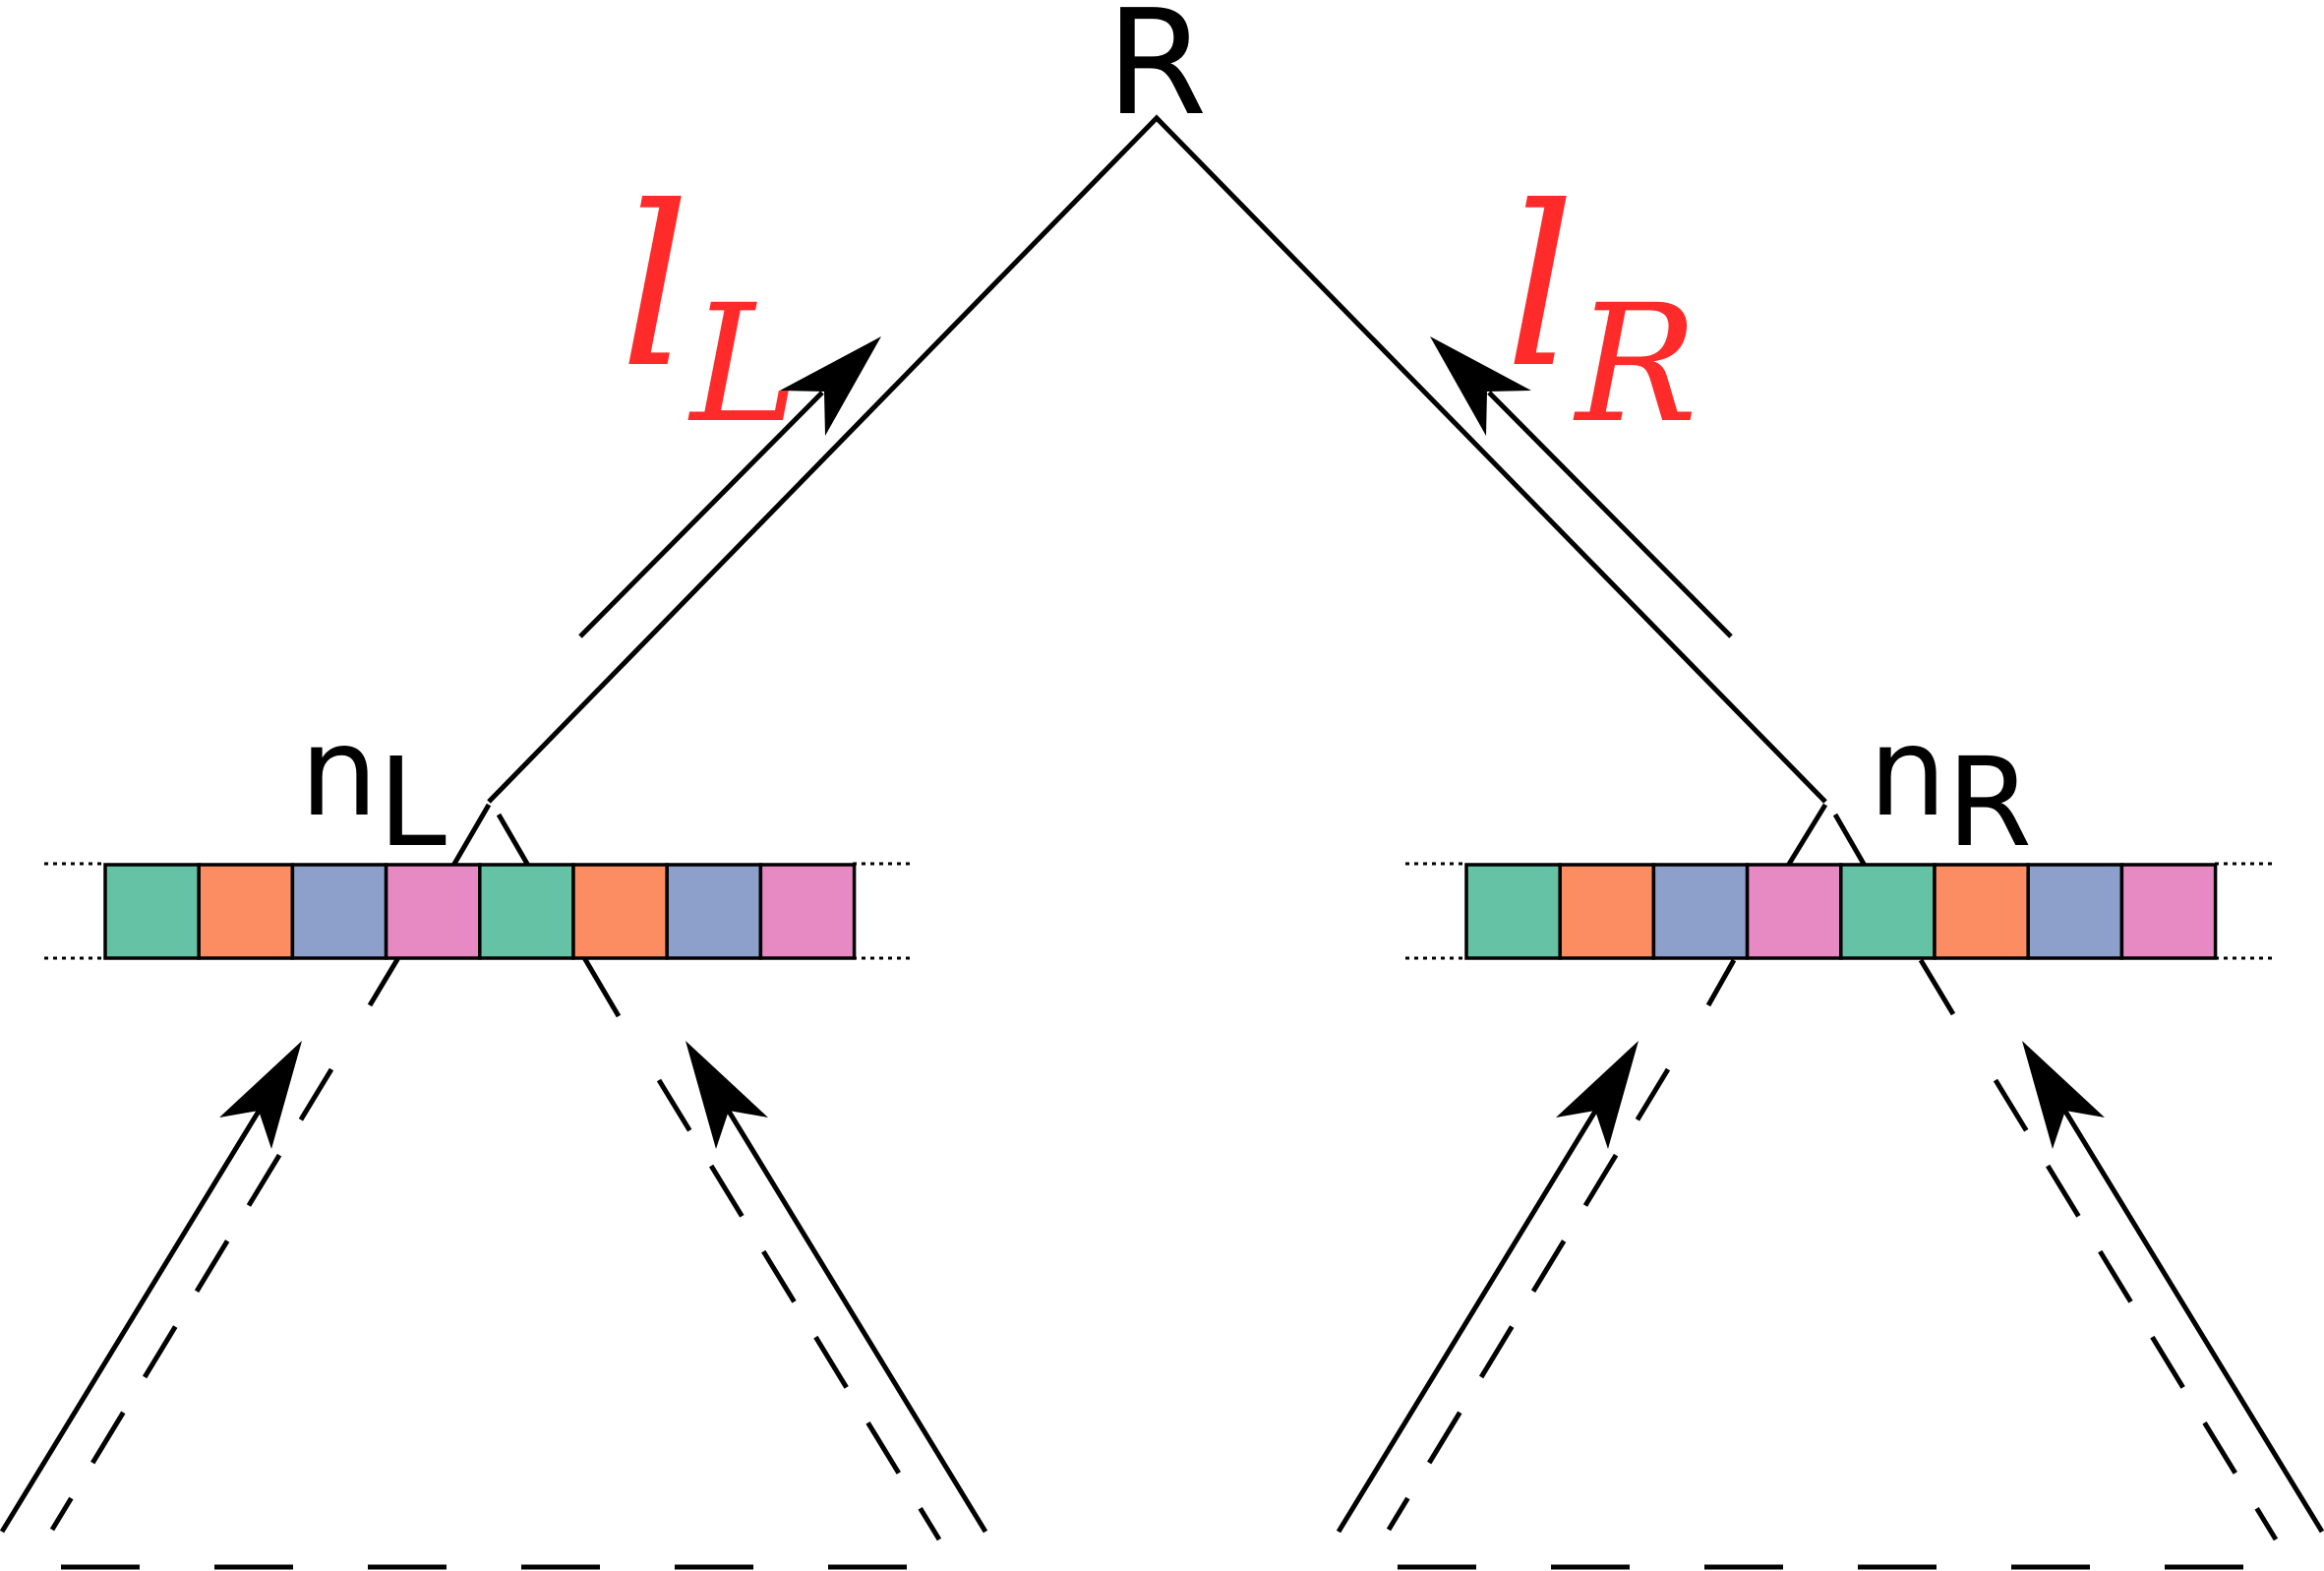 The width and height of the screenshot is (2324, 1571). I want to click on right-subtree-arrows, so click(1830, 1287).